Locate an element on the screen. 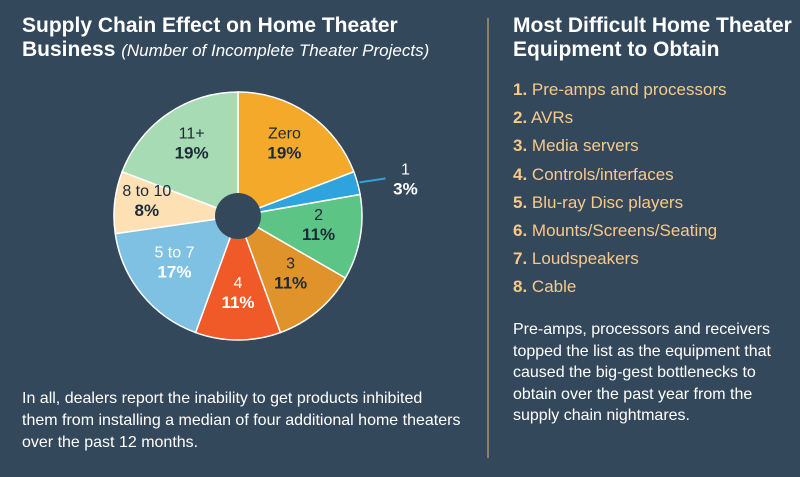  slice-value-label: 8% is located at coordinates (147, 210).